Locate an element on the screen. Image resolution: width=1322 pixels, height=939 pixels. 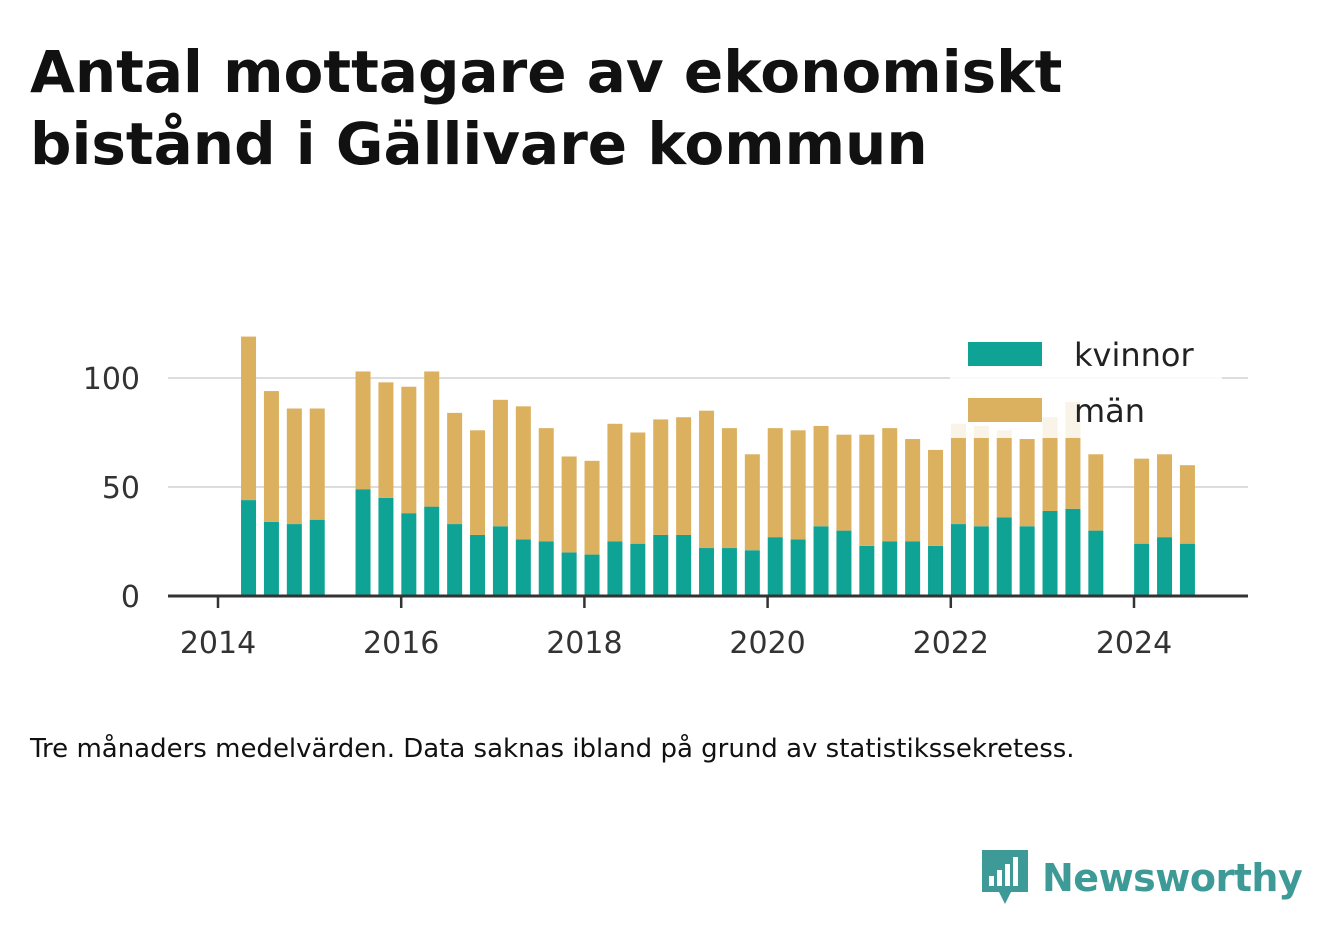
x-tick-label: 2014 is located at coordinates (218, 643).